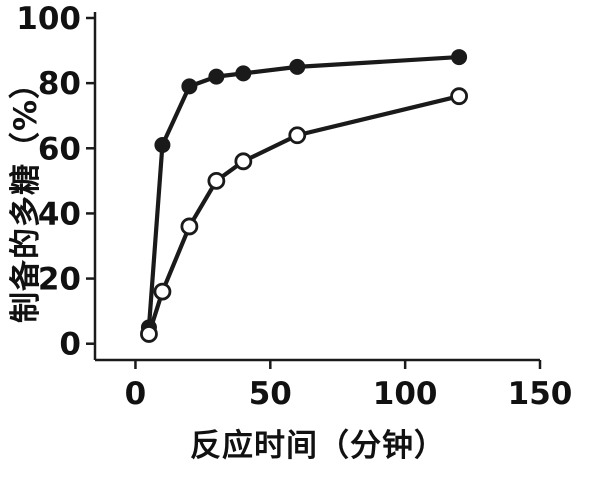 Image resolution: width=600 pixels, height=483 pixels. I want to click on y-tick-label: 40, so click(59, 214).